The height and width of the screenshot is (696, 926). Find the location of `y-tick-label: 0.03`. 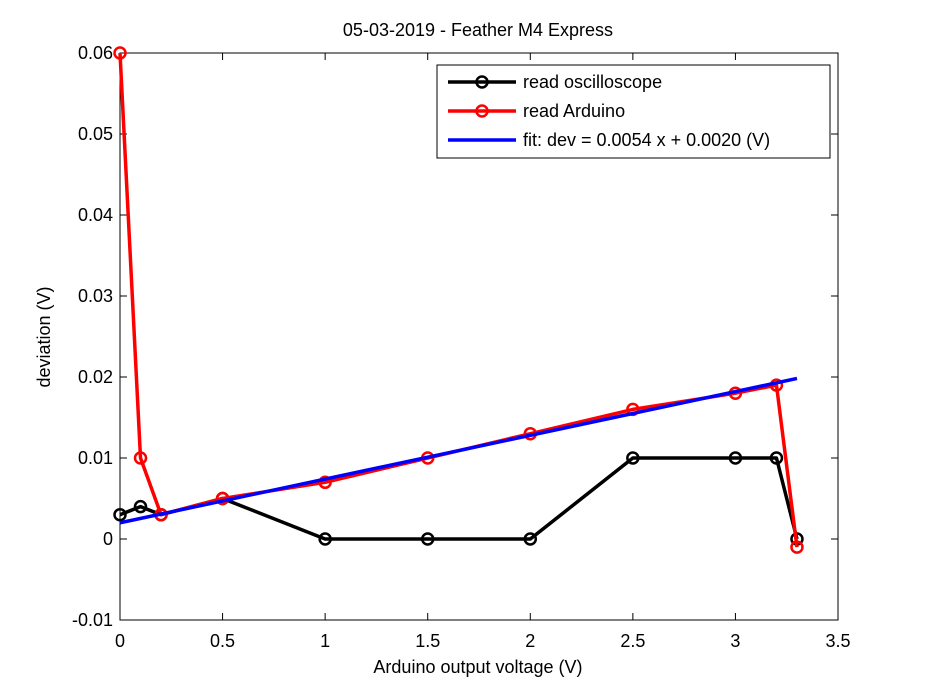

y-tick-label: 0.03 is located at coordinates (95, 296).